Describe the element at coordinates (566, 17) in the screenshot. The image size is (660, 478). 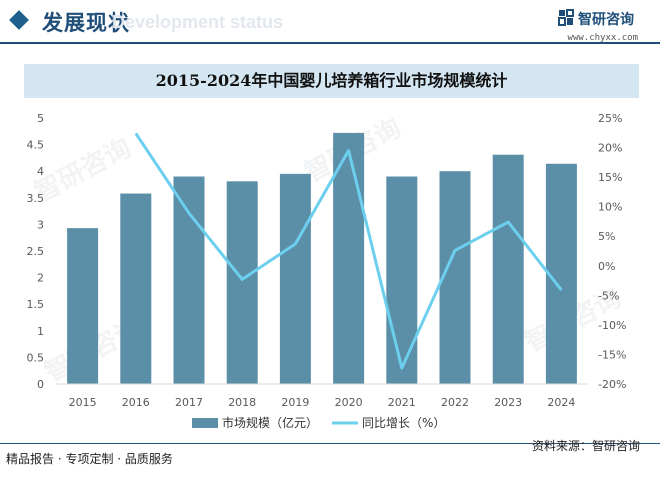
I see `logo-icon` at that location.